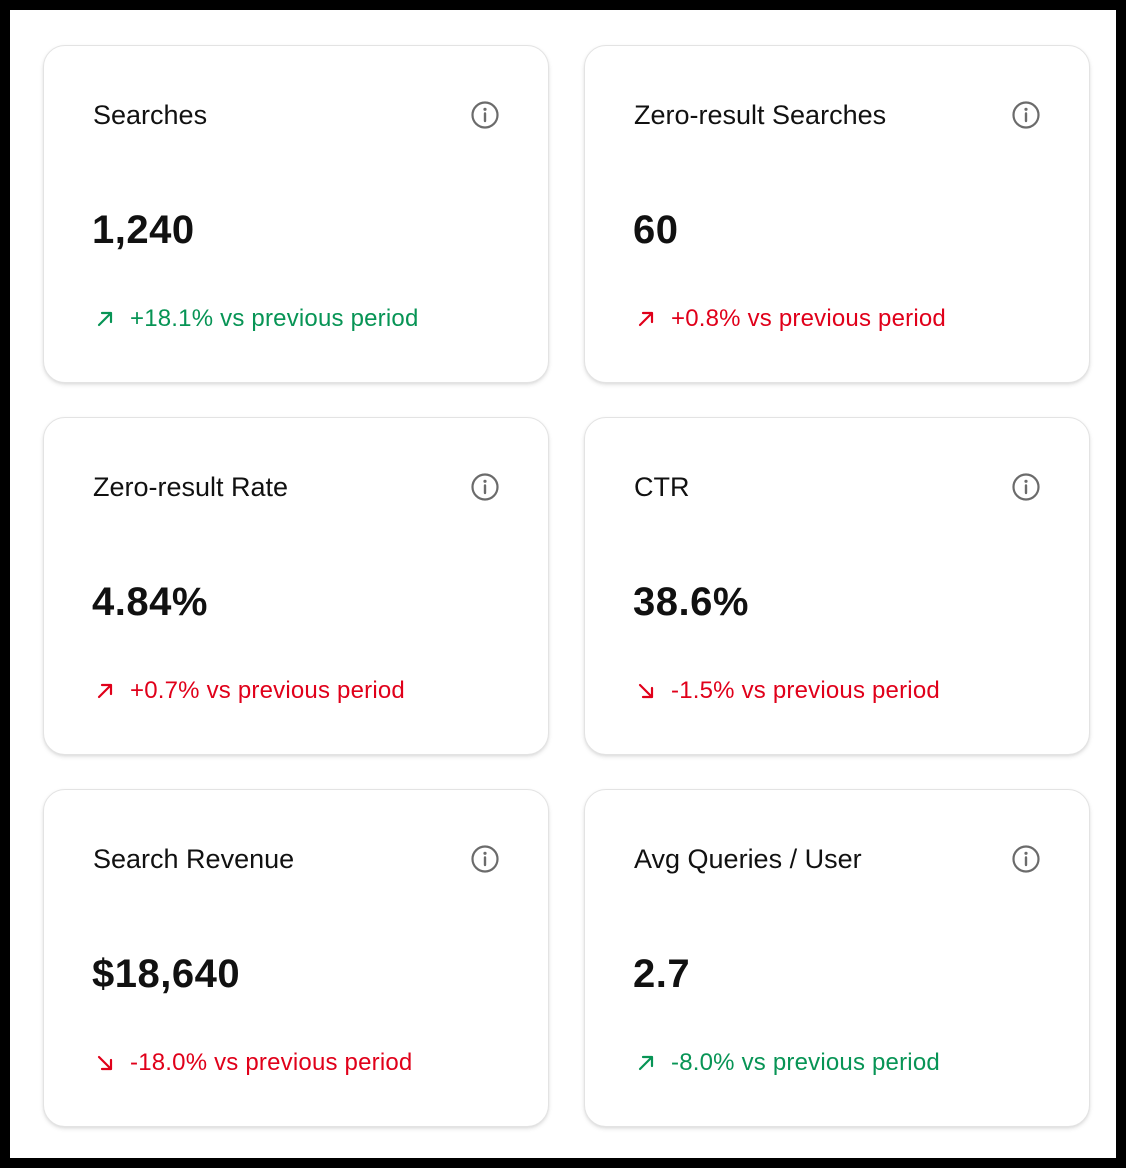 This screenshot has width=1126, height=1168. What do you see at coordinates (150, 602) in the screenshot?
I see `card-value: 4.84%` at bounding box center [150, 602].